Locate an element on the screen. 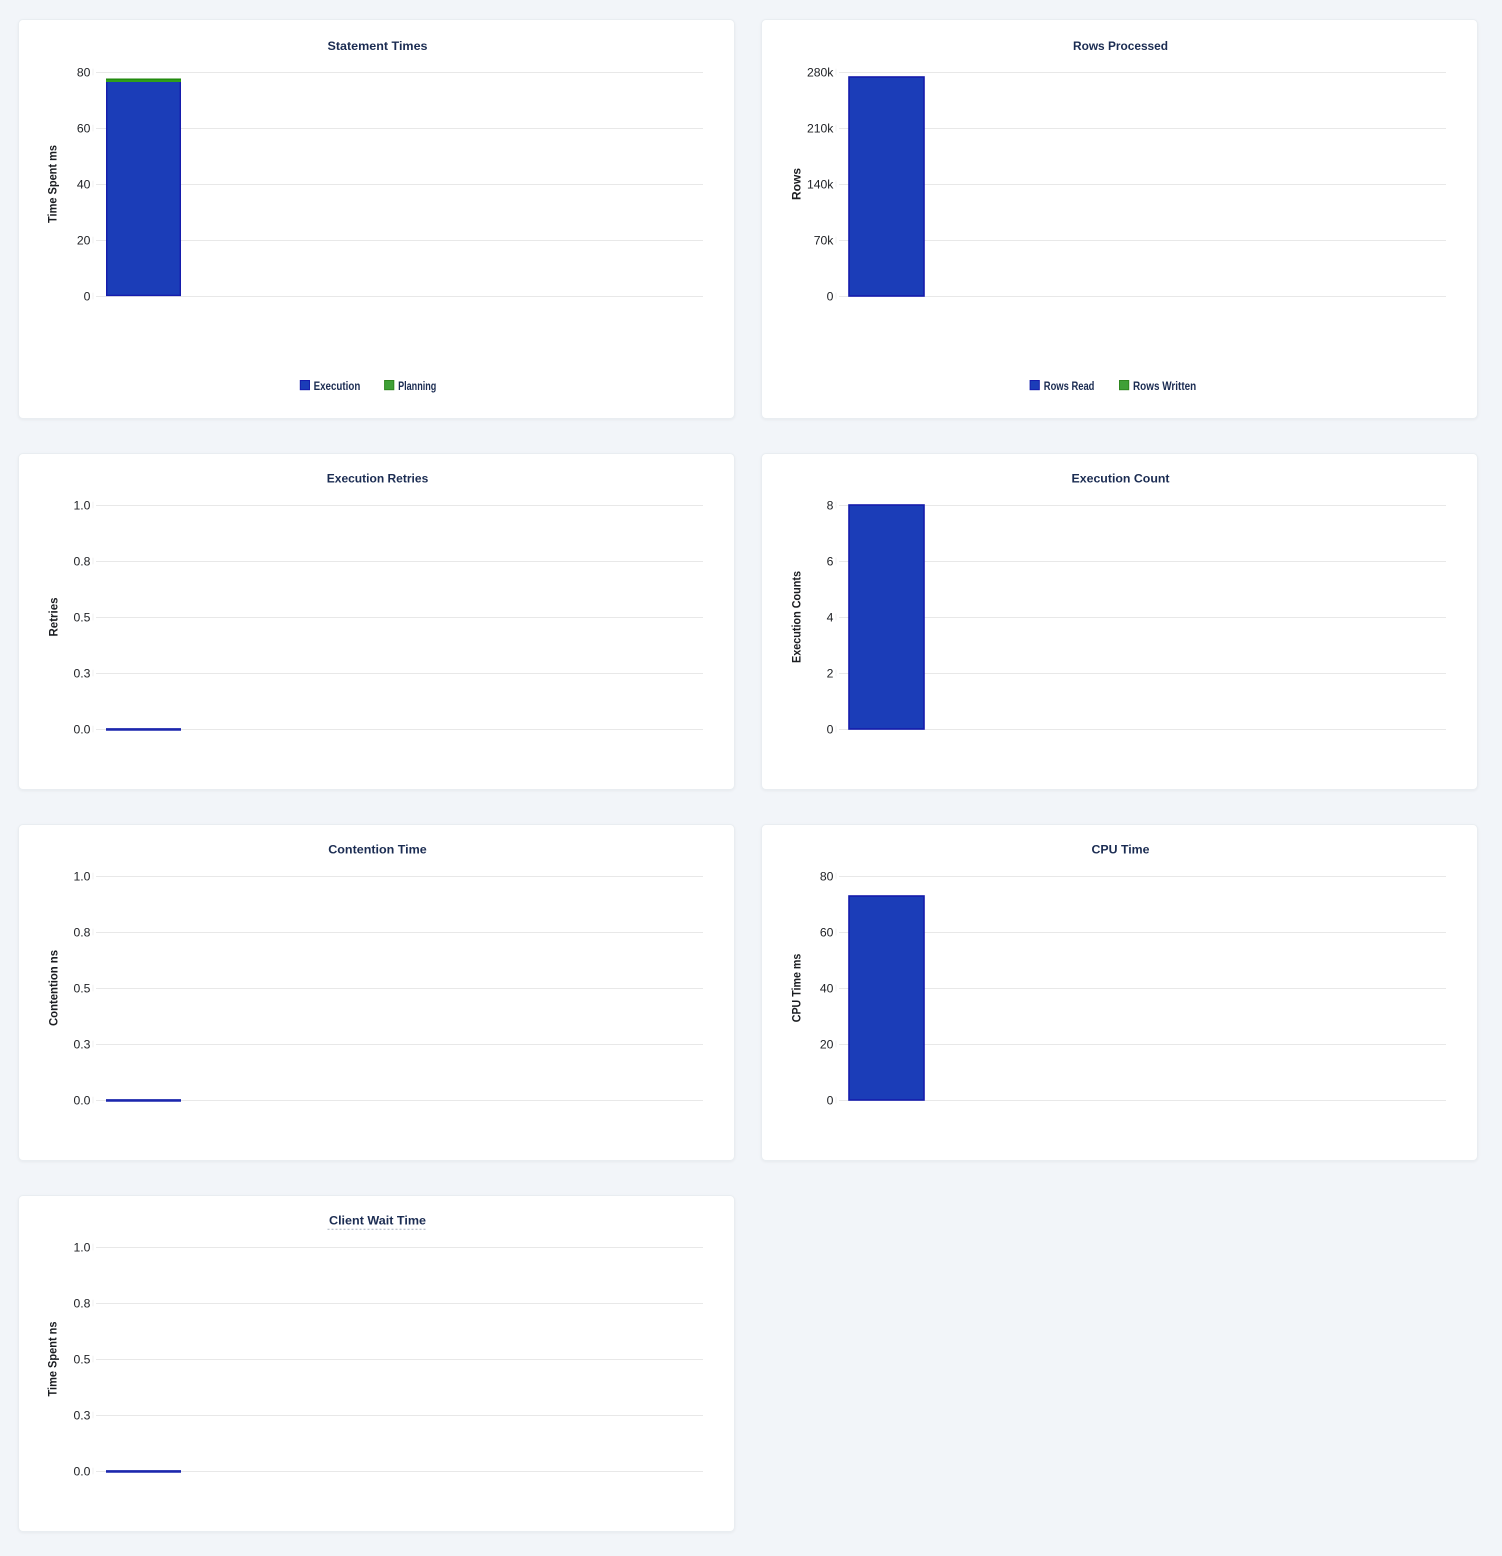  svg-text: Execution Counts is located at coordinates (796, 617).